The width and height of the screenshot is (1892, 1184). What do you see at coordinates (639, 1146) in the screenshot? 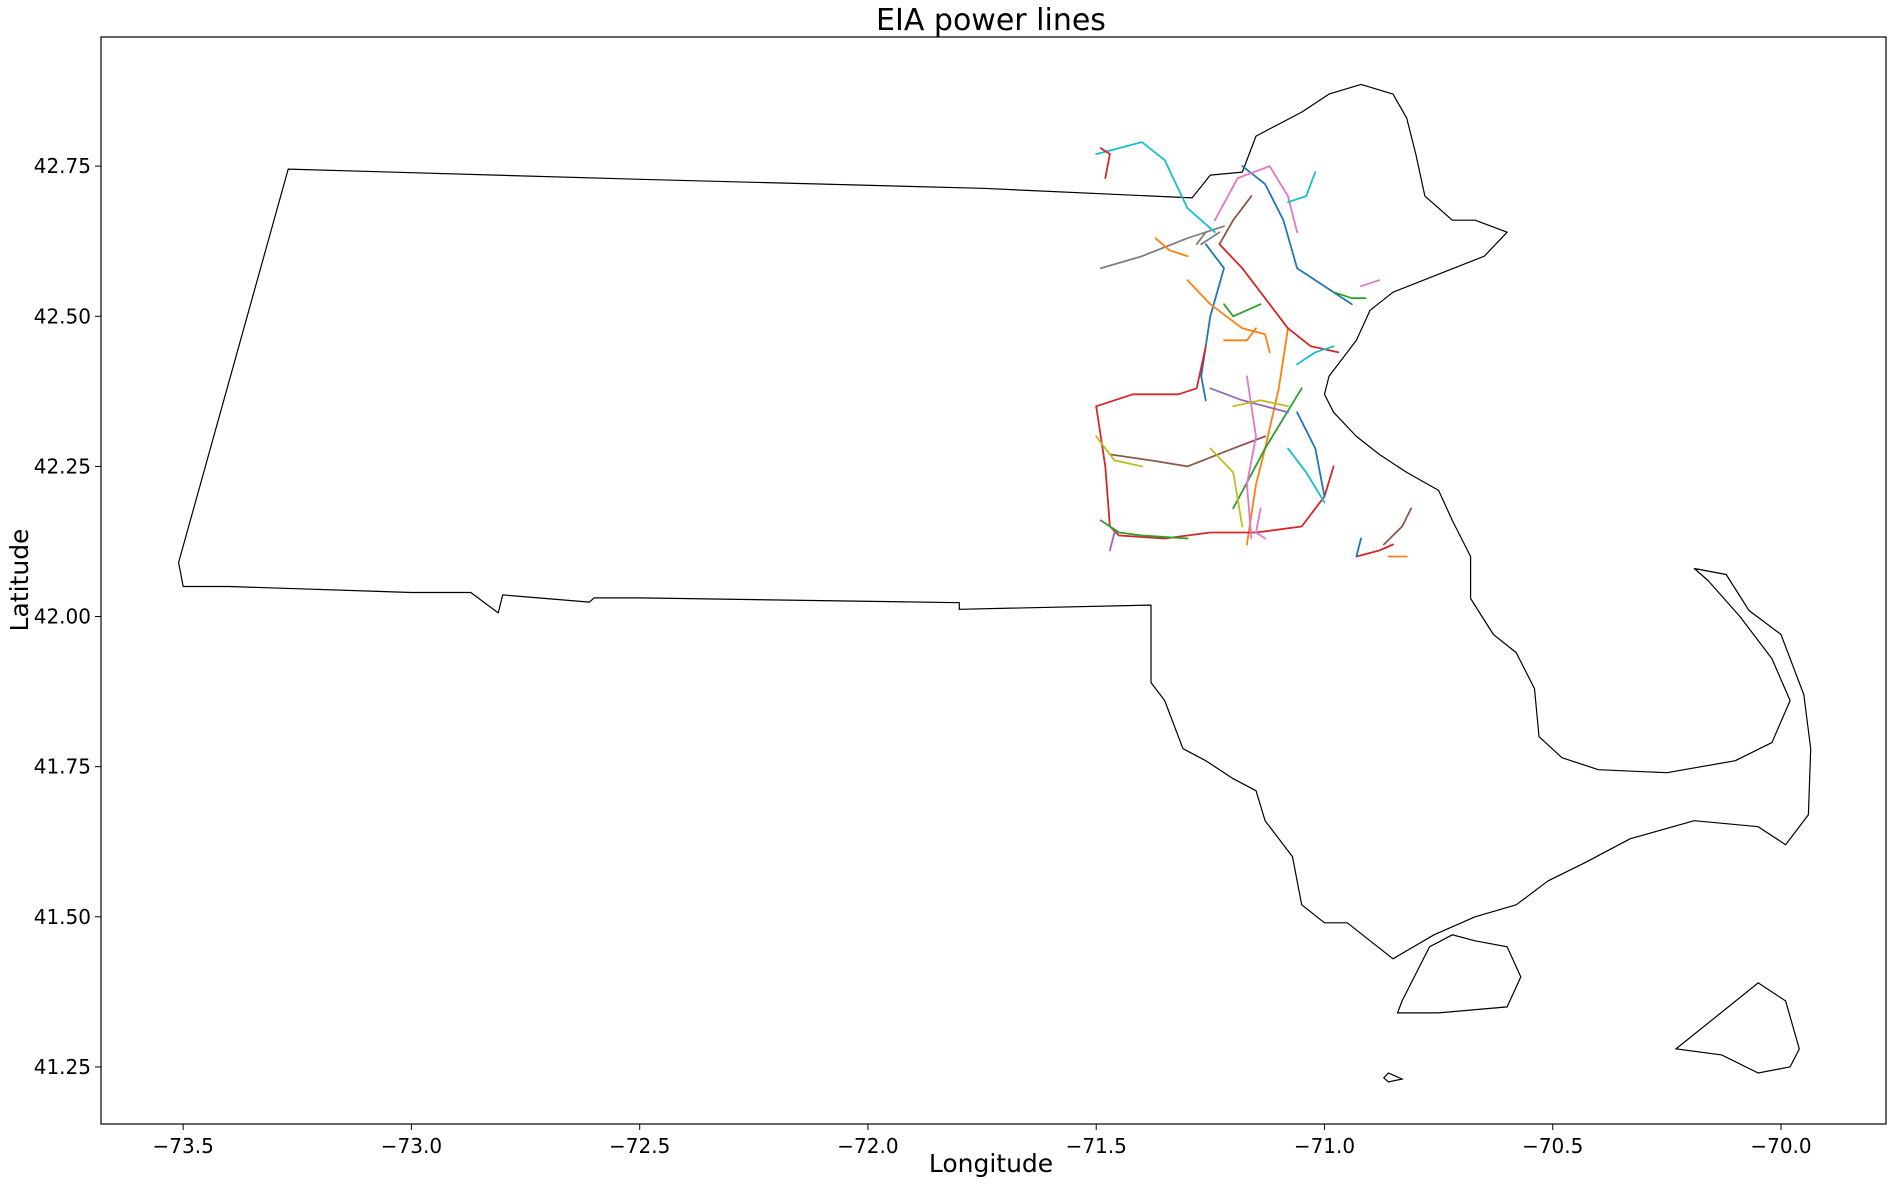
I see `x-tick-label-2: −72.5` at bounding box center [639, 1146].